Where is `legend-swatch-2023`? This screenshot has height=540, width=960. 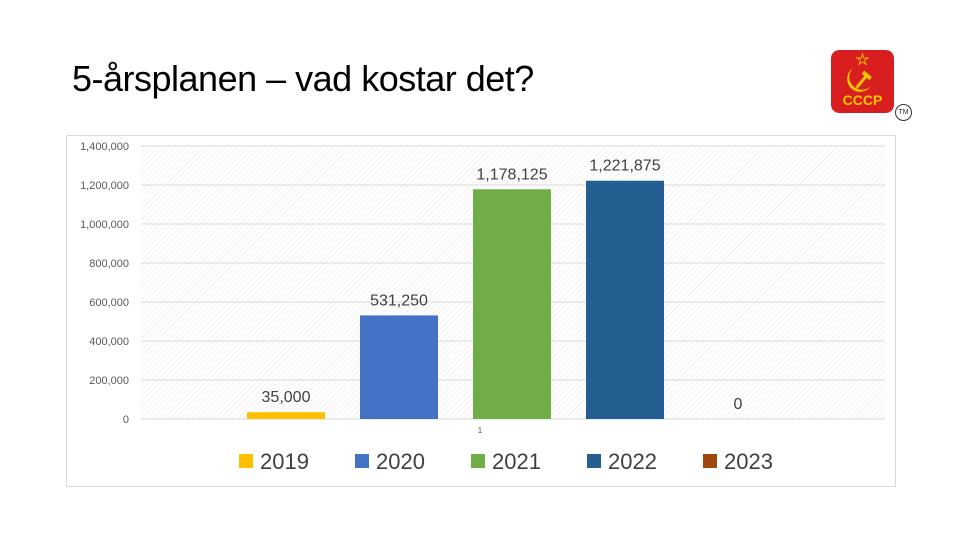 legend-swatch-2023 is located at coordinates (710, 461).